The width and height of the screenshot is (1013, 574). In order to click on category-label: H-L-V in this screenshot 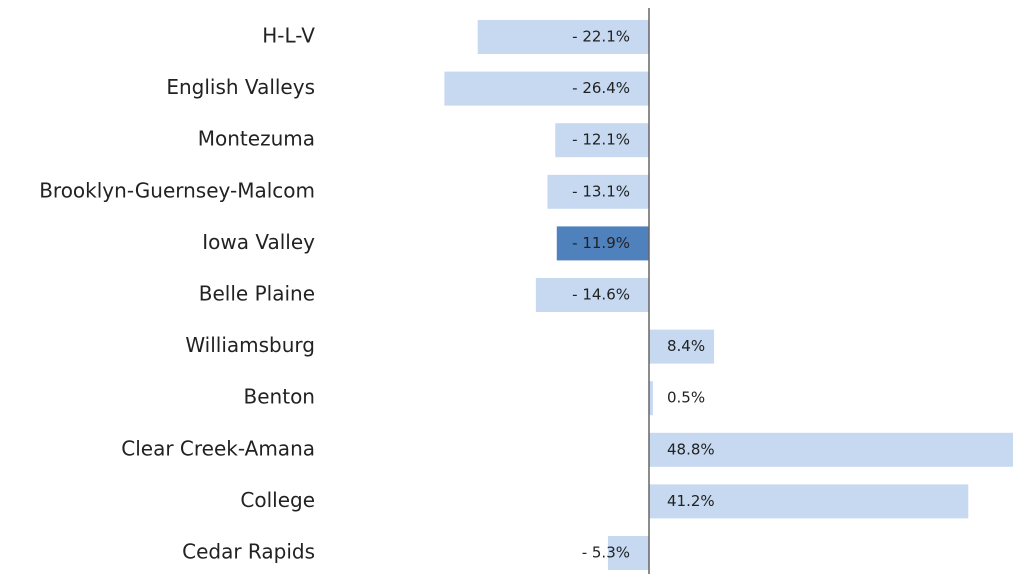, I will do `click(288, 36)`.